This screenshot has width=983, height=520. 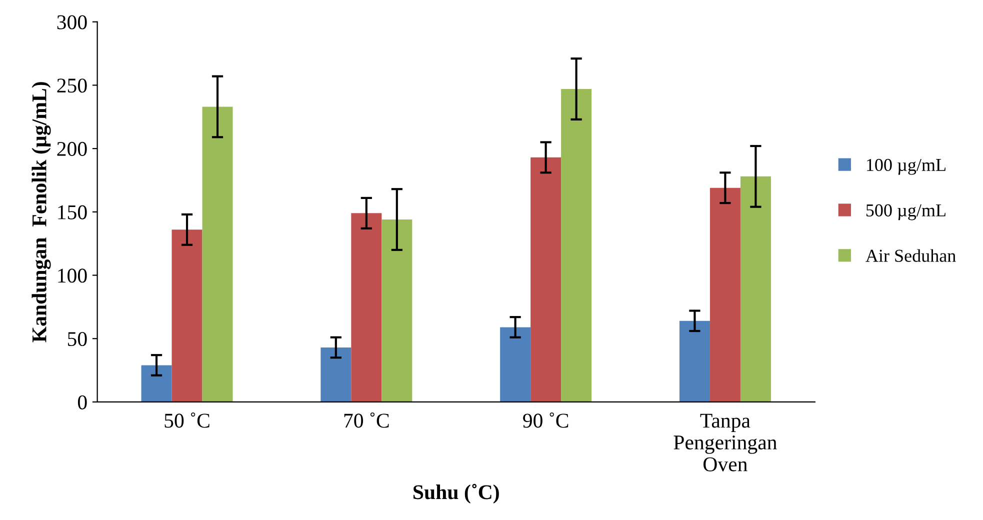 What do you see at coordinates (41, 212) in the screenshot?
I see `y-axis-title: Kandungan Fenolik (µg/mL)` at bounding box center [41, 212].